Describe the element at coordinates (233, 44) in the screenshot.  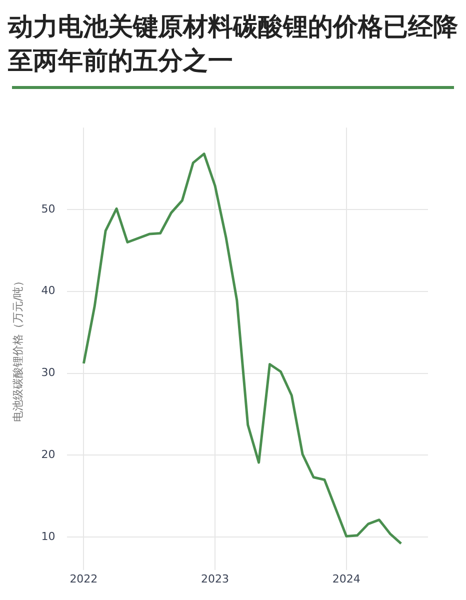
I see `chart-title: 动力电池关键原材料碳酸锂的价格已经降至两年前的五分之一` at that location.